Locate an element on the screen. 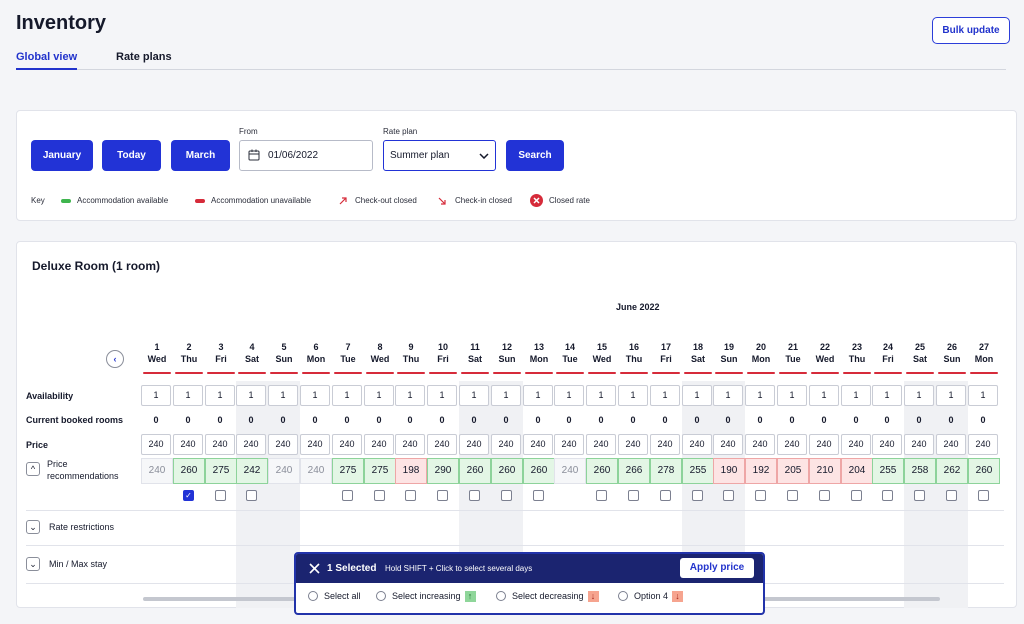 This screenshot has height=624, width=1024. price-recommendation-cell: 204 is located at coordinates (857, 471).